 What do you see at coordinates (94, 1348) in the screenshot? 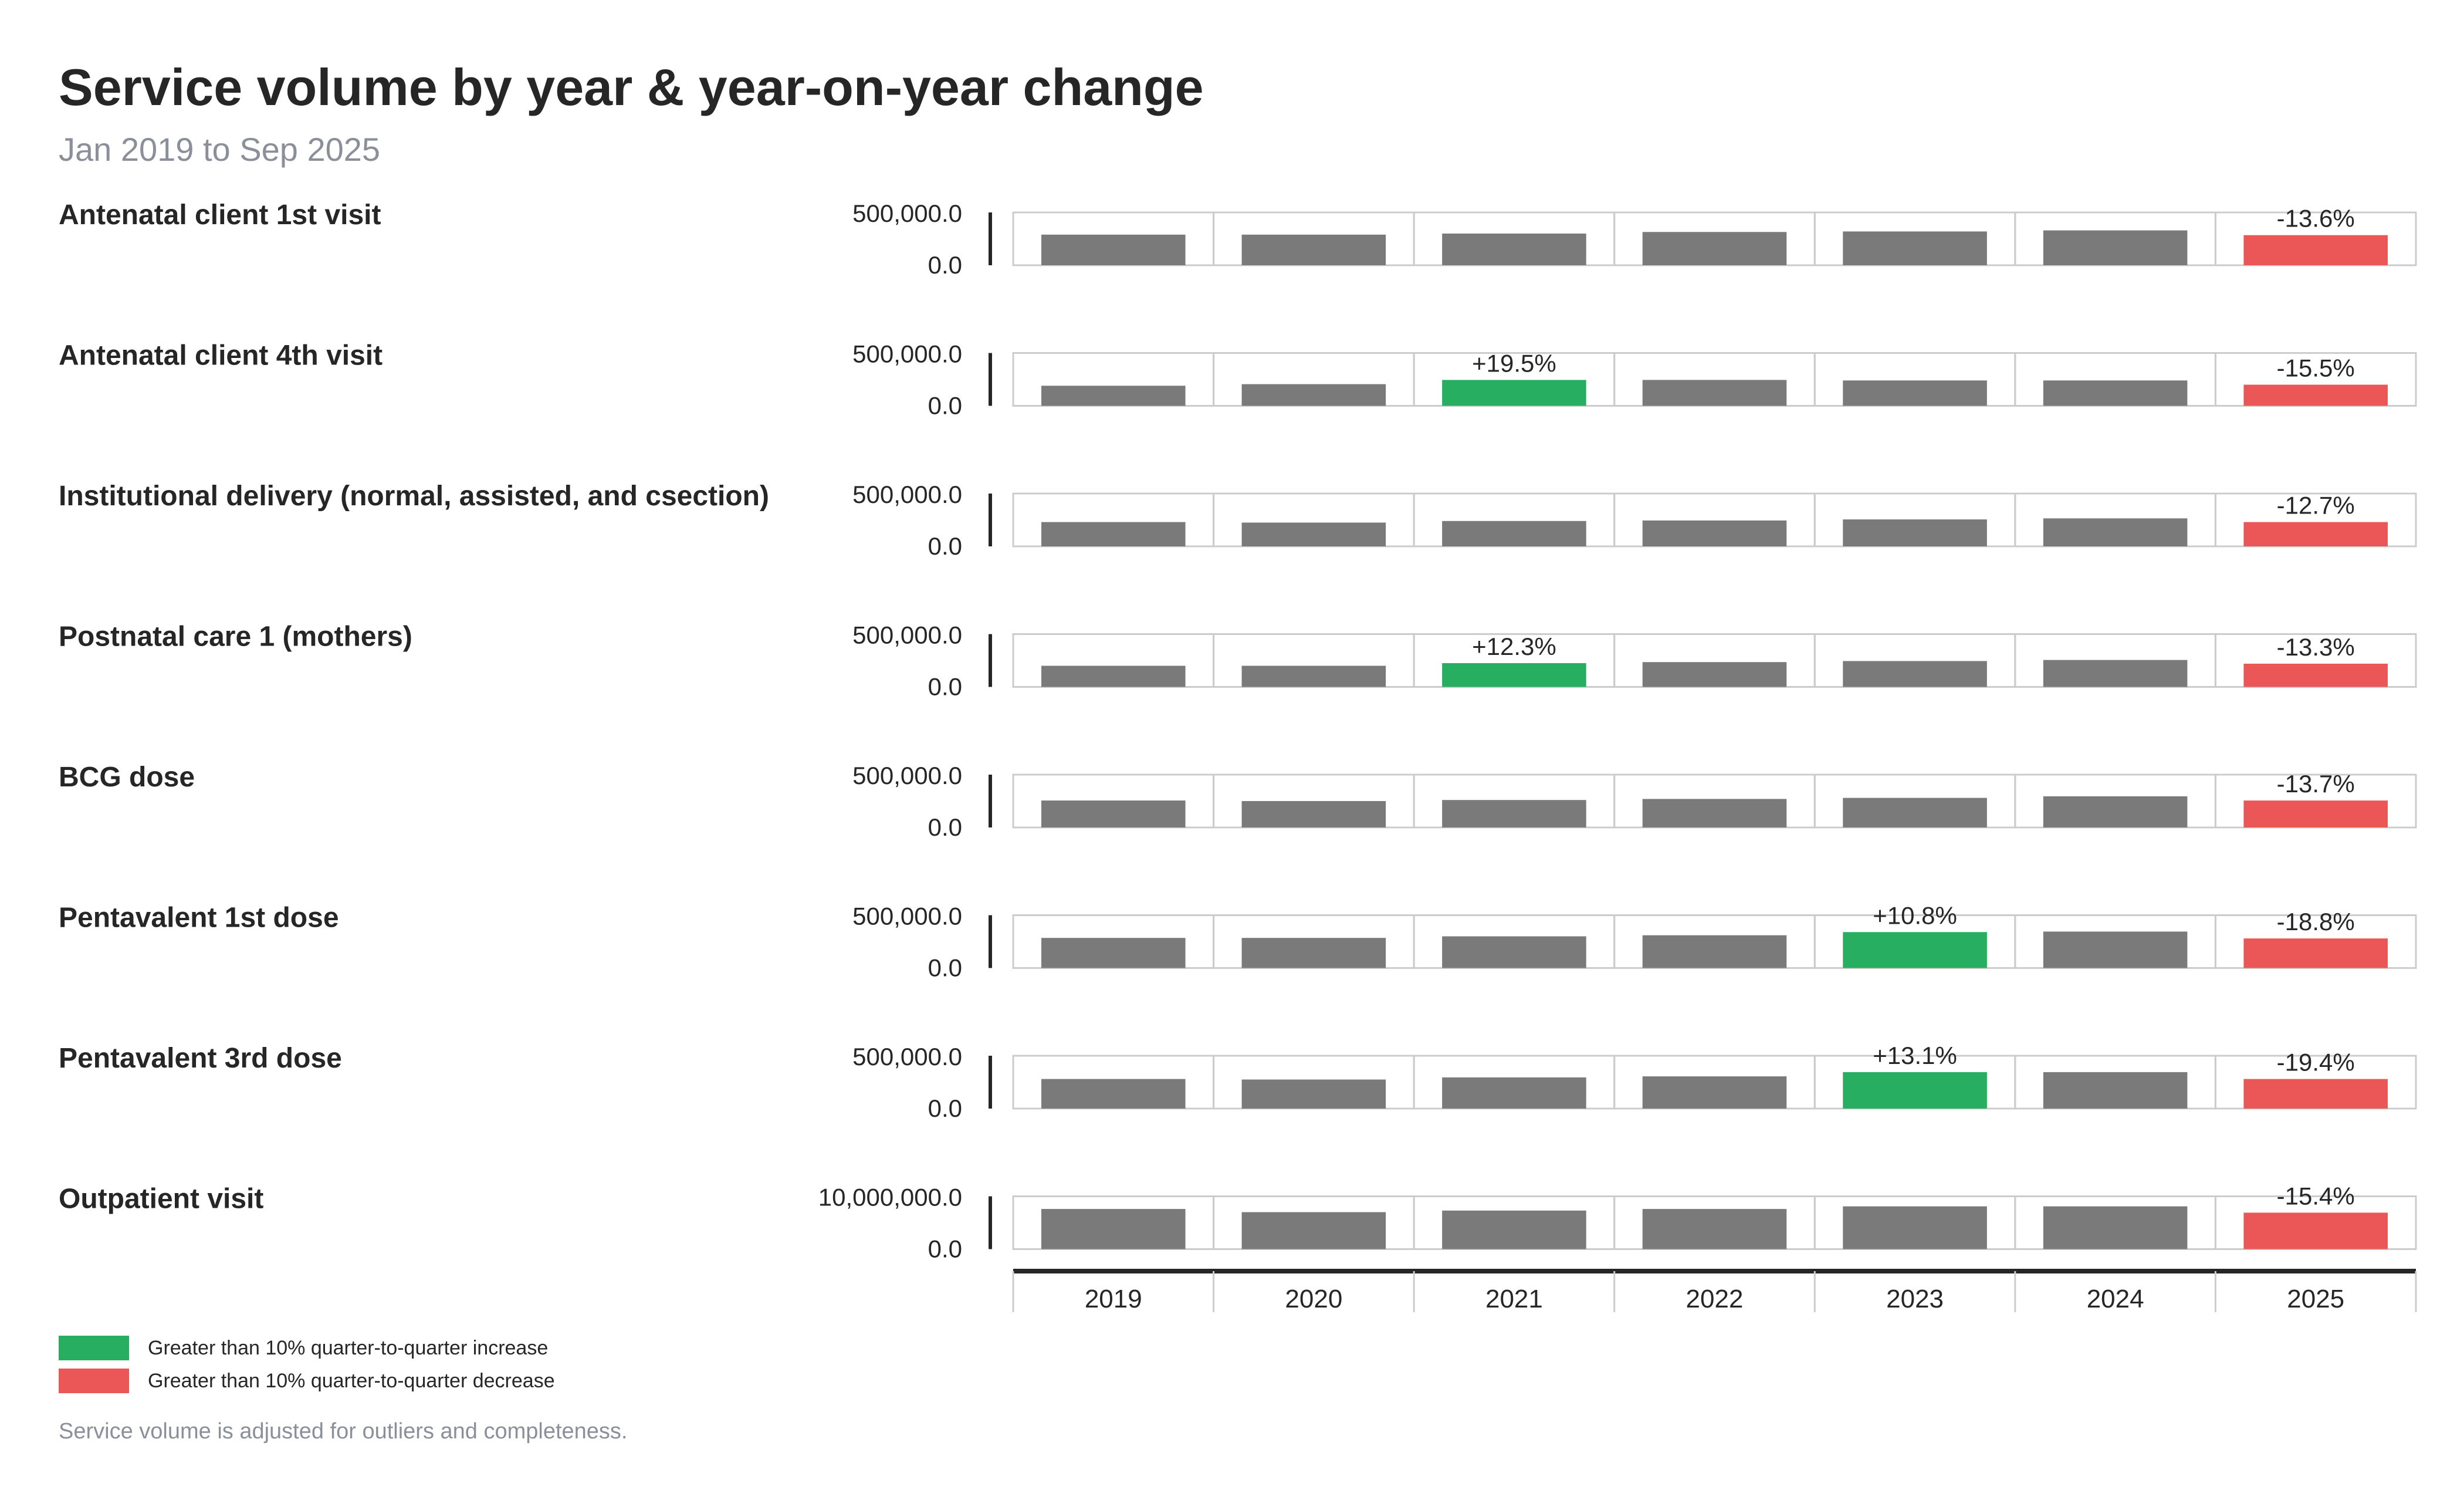
I see `legend-swatch-increase` at bounding box center [94, 1348].